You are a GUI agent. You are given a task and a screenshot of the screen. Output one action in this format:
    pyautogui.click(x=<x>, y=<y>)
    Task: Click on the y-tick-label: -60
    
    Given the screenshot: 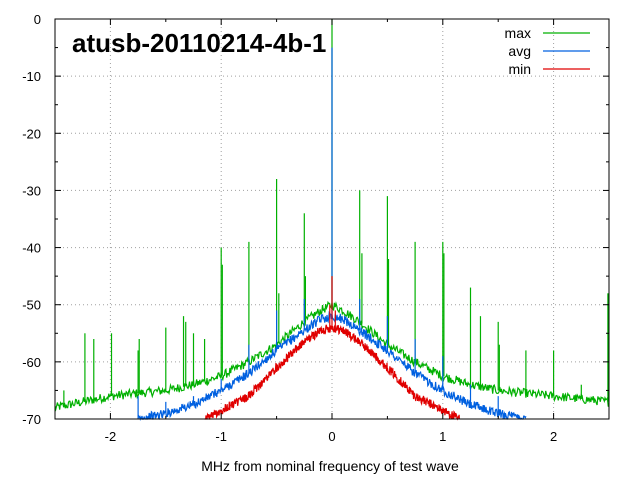 What is the action you would take?
    pyautogui.click(x=31, y=362)
    